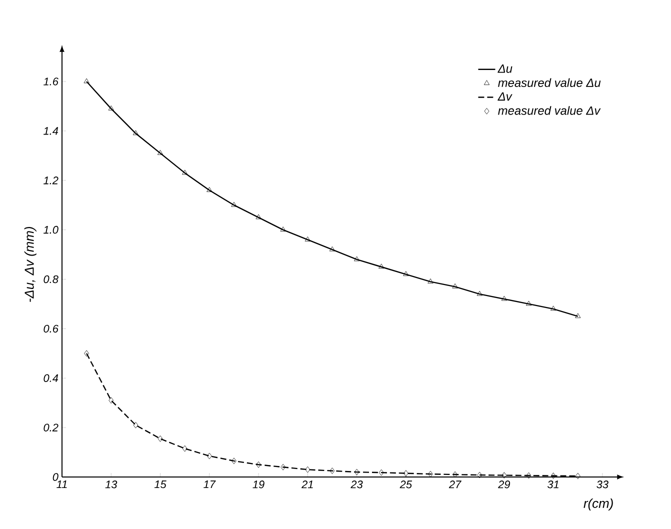  Describe the element at coordinates (111, 484) in the screenshot. I see `x-tick-label: 13` at that location.